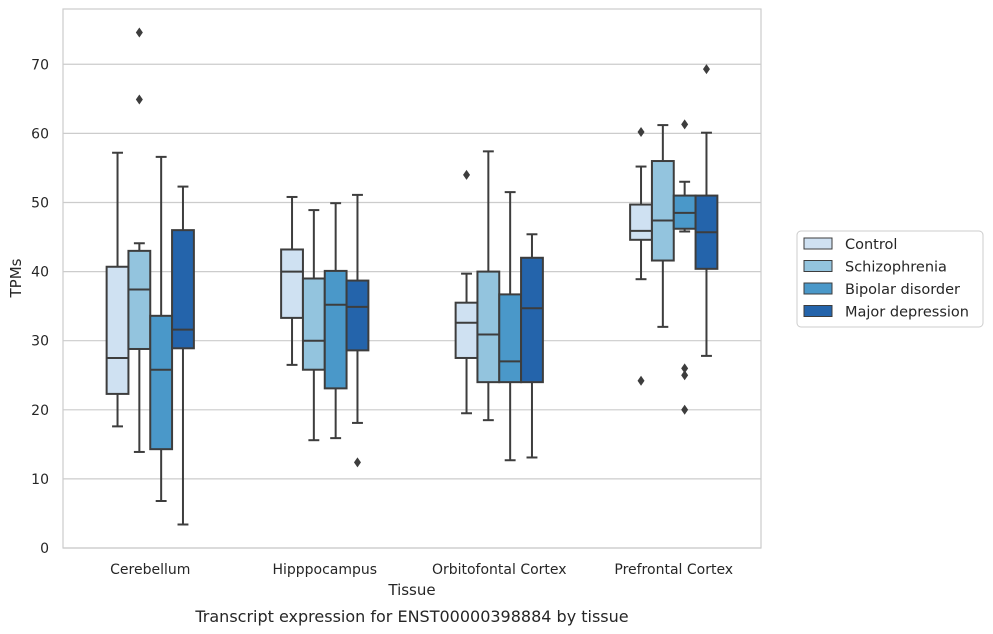 Image resolution: width=993 pixels, height=634 pixels. What do you see at coordinates (40, 65) in the screenshot?
I see `y-tick-label: 70` at bounding box center [40, 65].